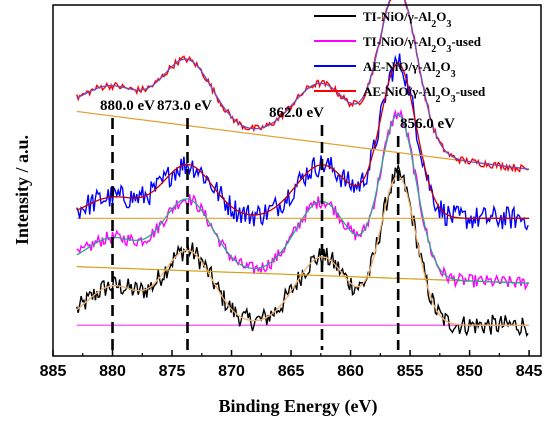 The image size is (550, 423). Describe the element at coordinates (127, 106) in the screenshot. I see `peak-label: 880.0 eV` at that location.